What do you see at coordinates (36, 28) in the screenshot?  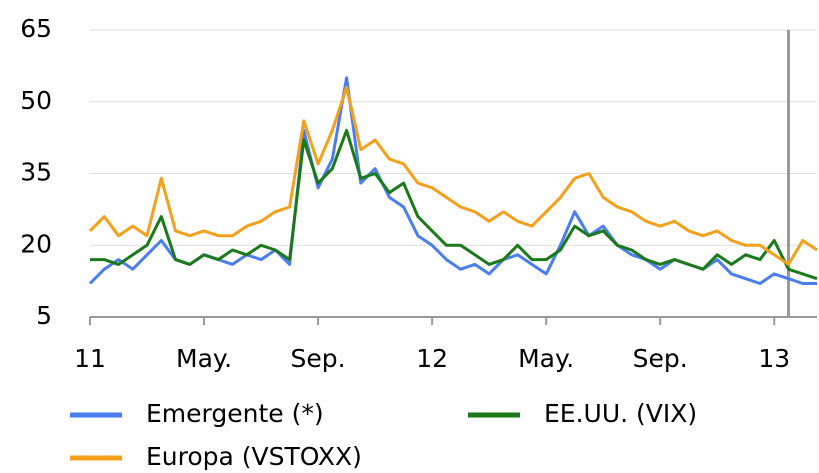 I see `y-tick-label: 65` at bounding box center [36, 28].